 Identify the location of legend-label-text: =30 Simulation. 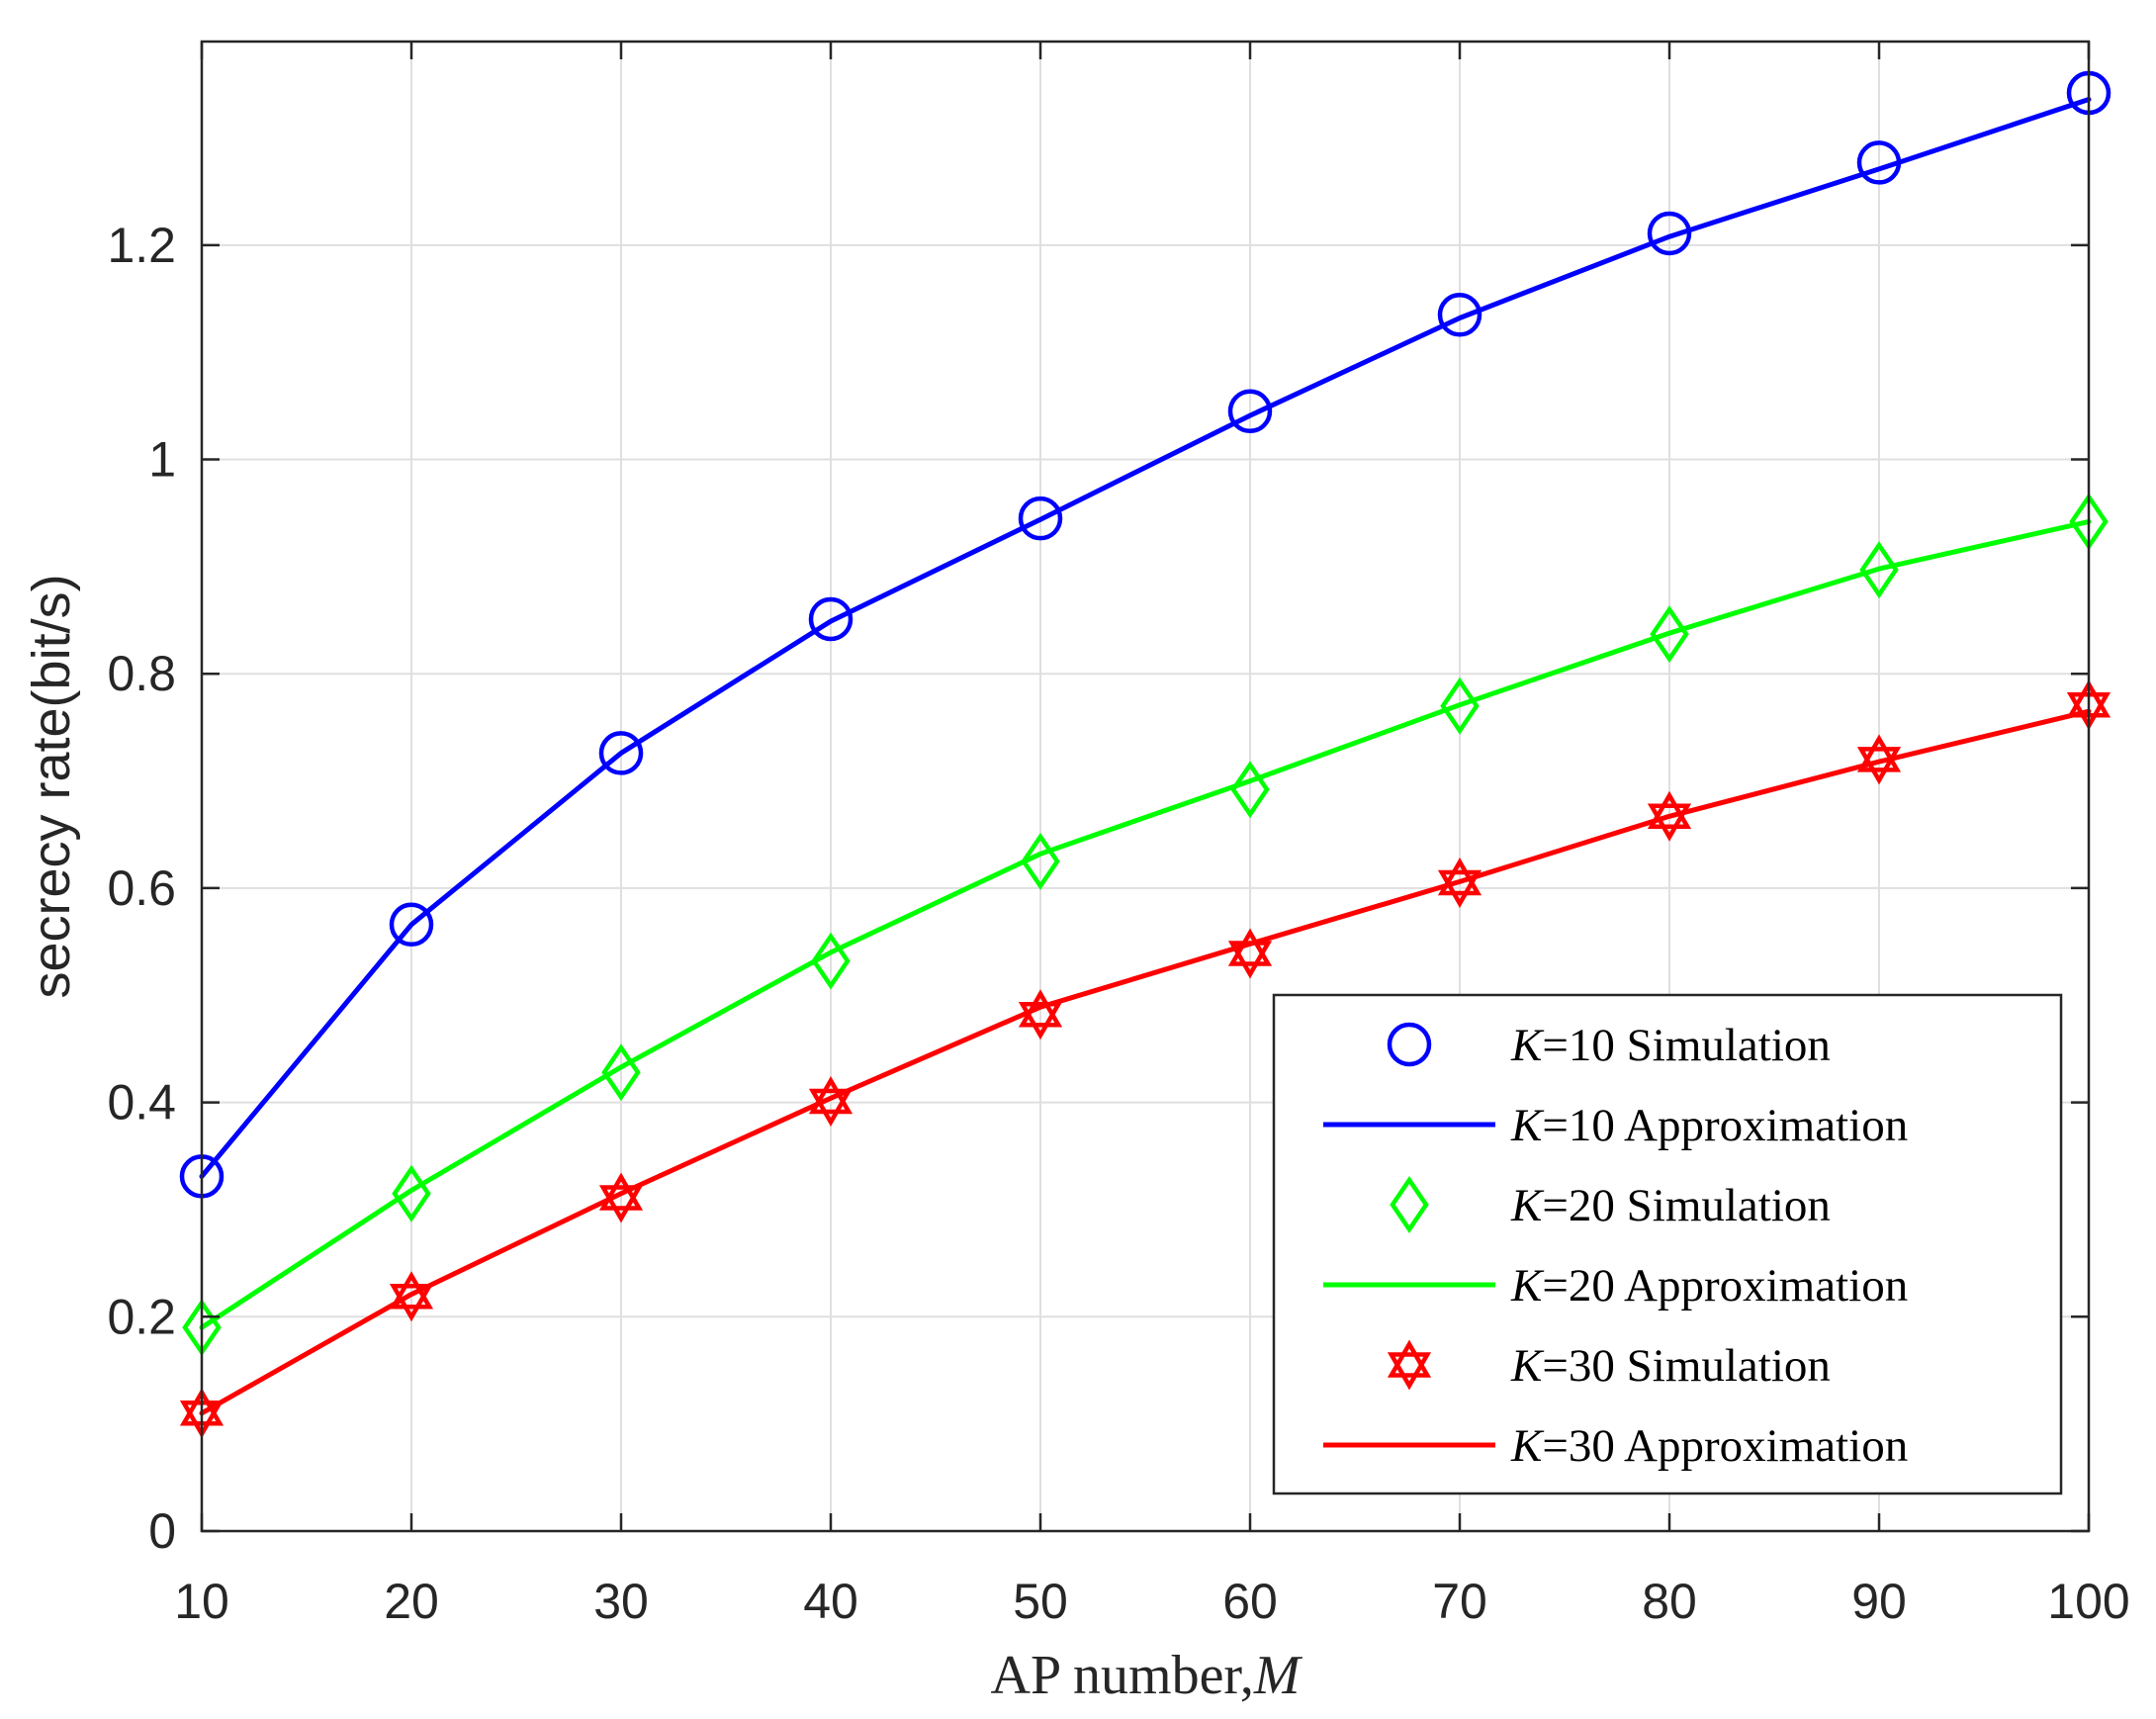
(1686, 1366).